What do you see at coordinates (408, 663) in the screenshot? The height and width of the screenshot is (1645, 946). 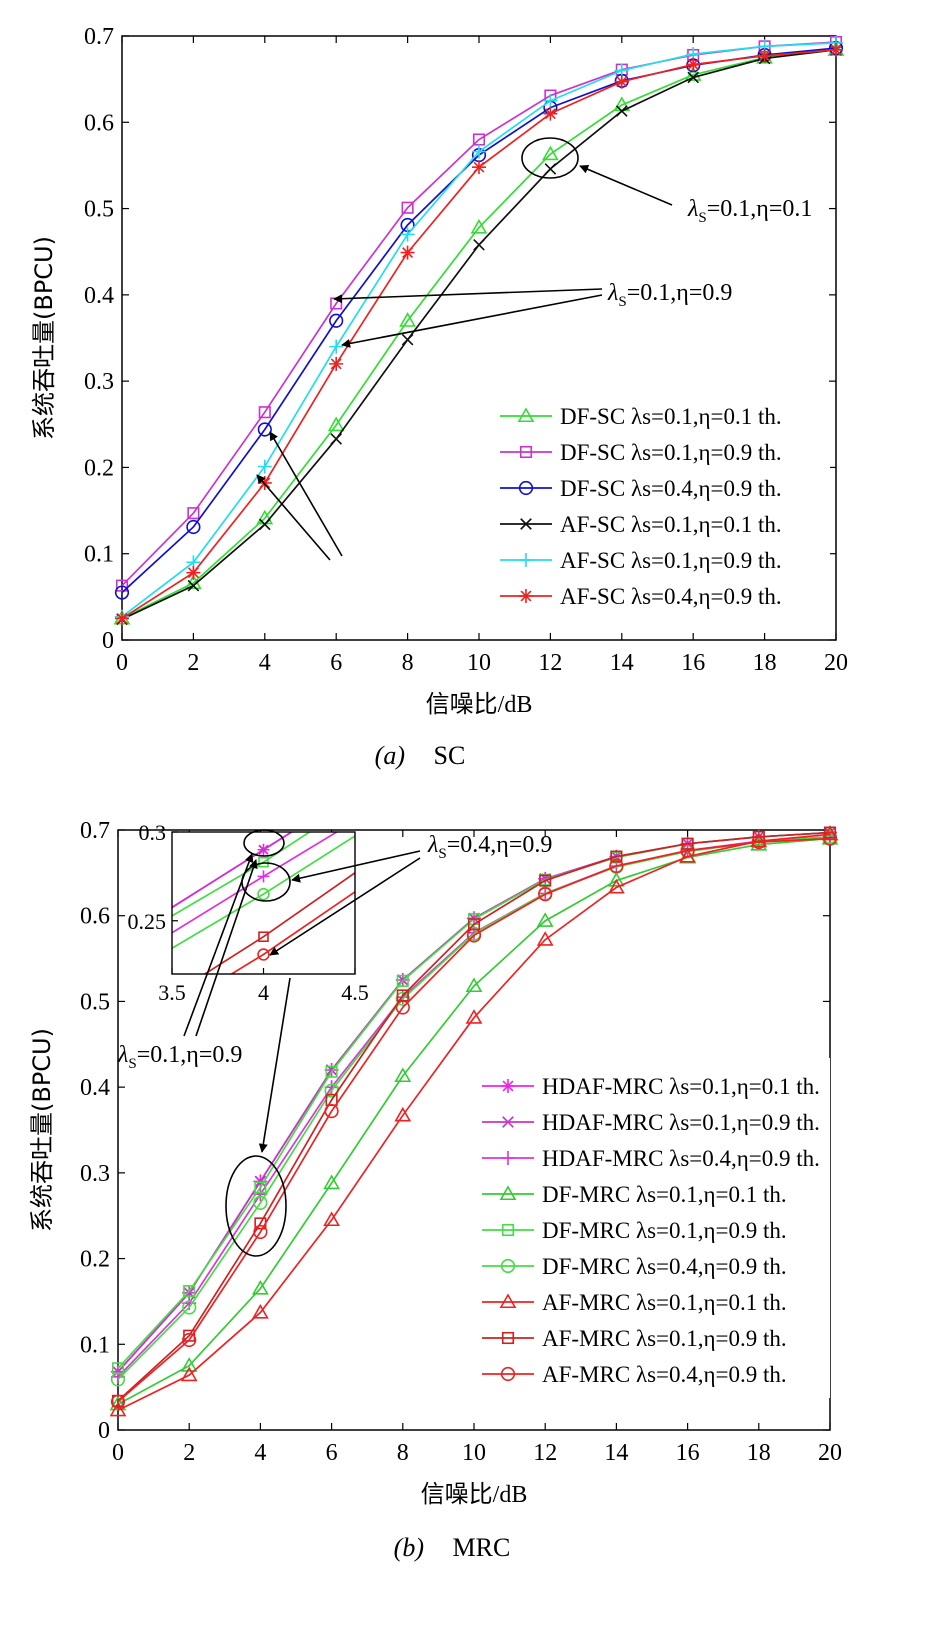 I see `x-tick-label-a-4: 8` at bounding box center [408, 663].